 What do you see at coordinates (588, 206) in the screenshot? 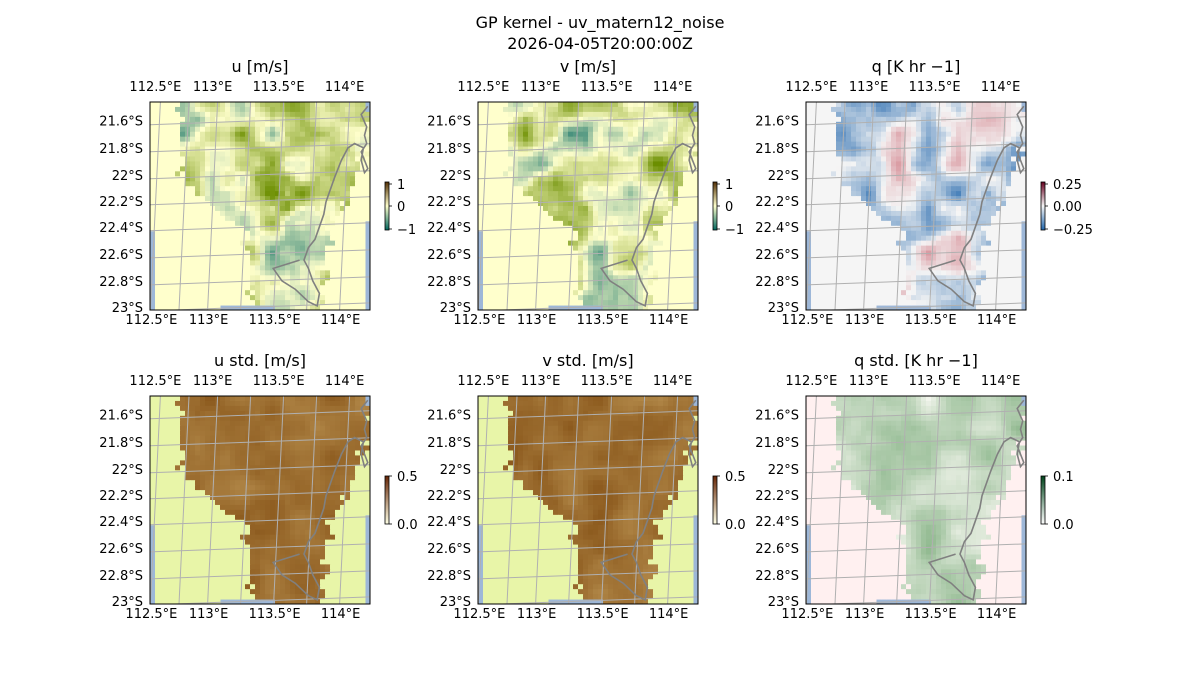
I see `field-cells` at bounding box center [588, 206].